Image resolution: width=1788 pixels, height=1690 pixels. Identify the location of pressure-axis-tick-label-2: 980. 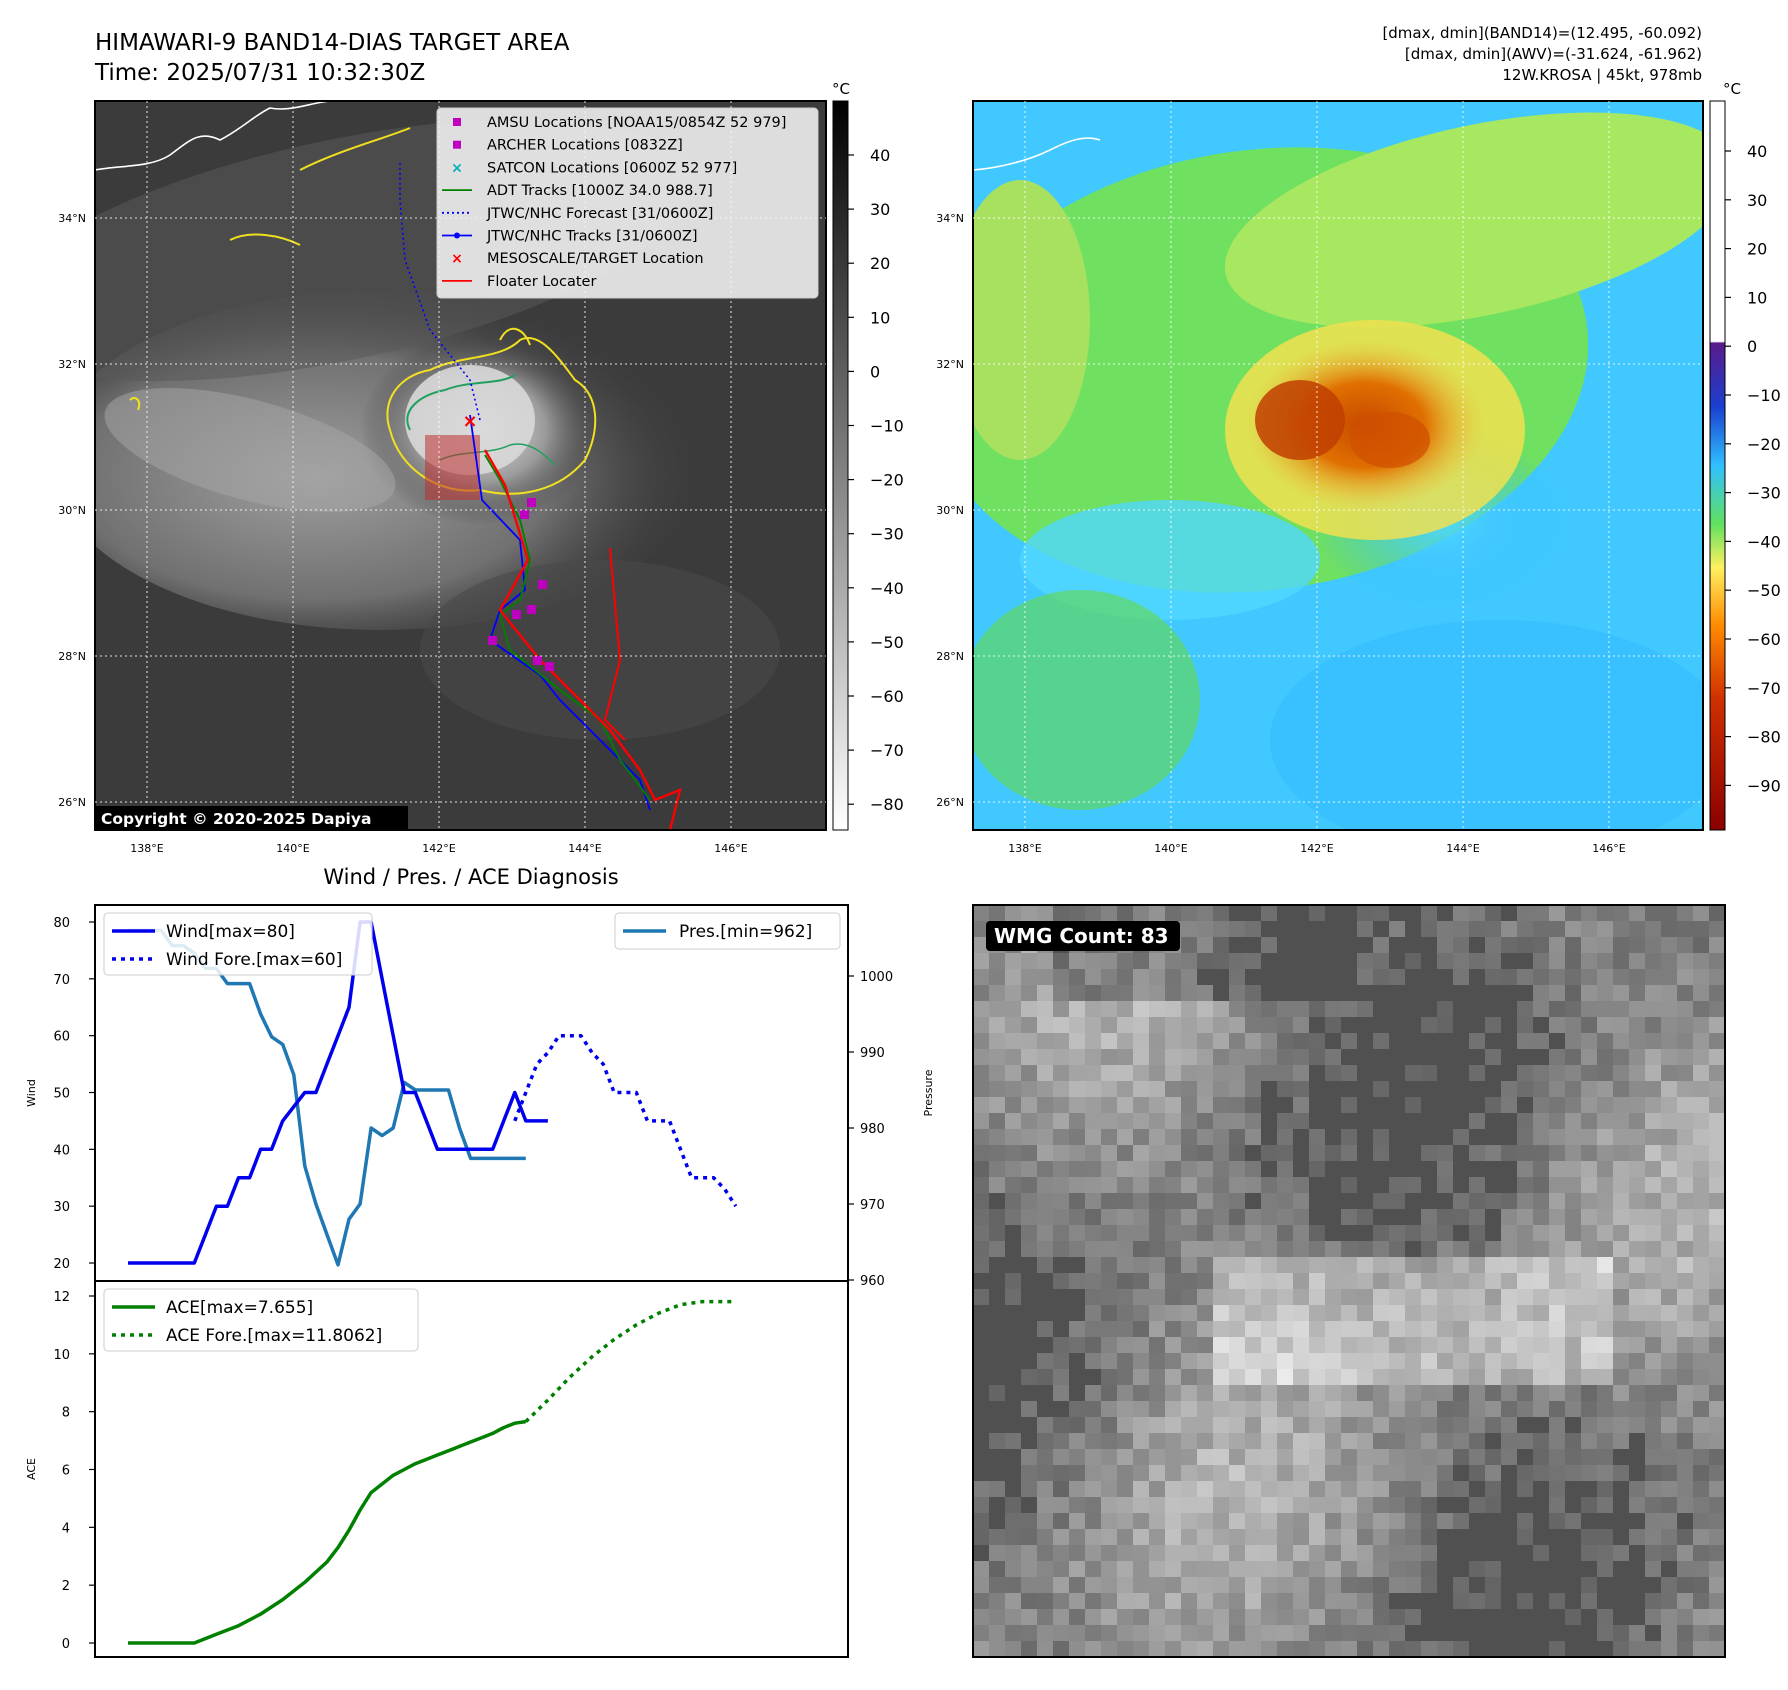
(872, 1129).